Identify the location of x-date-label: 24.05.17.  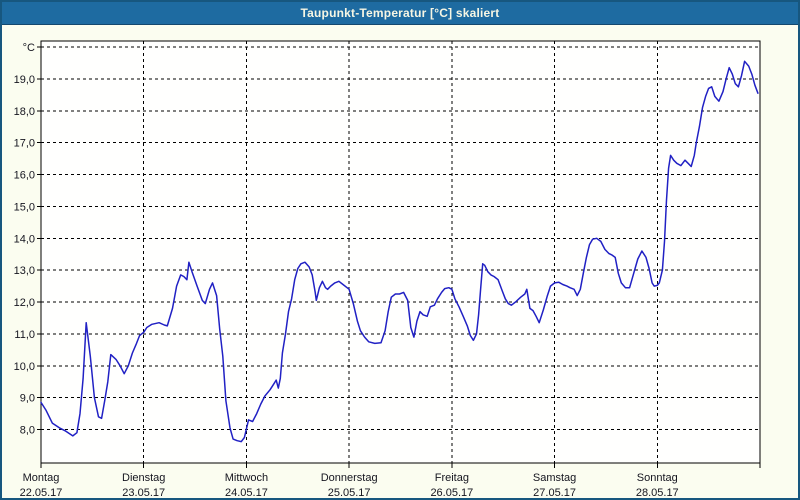
(246, 492).